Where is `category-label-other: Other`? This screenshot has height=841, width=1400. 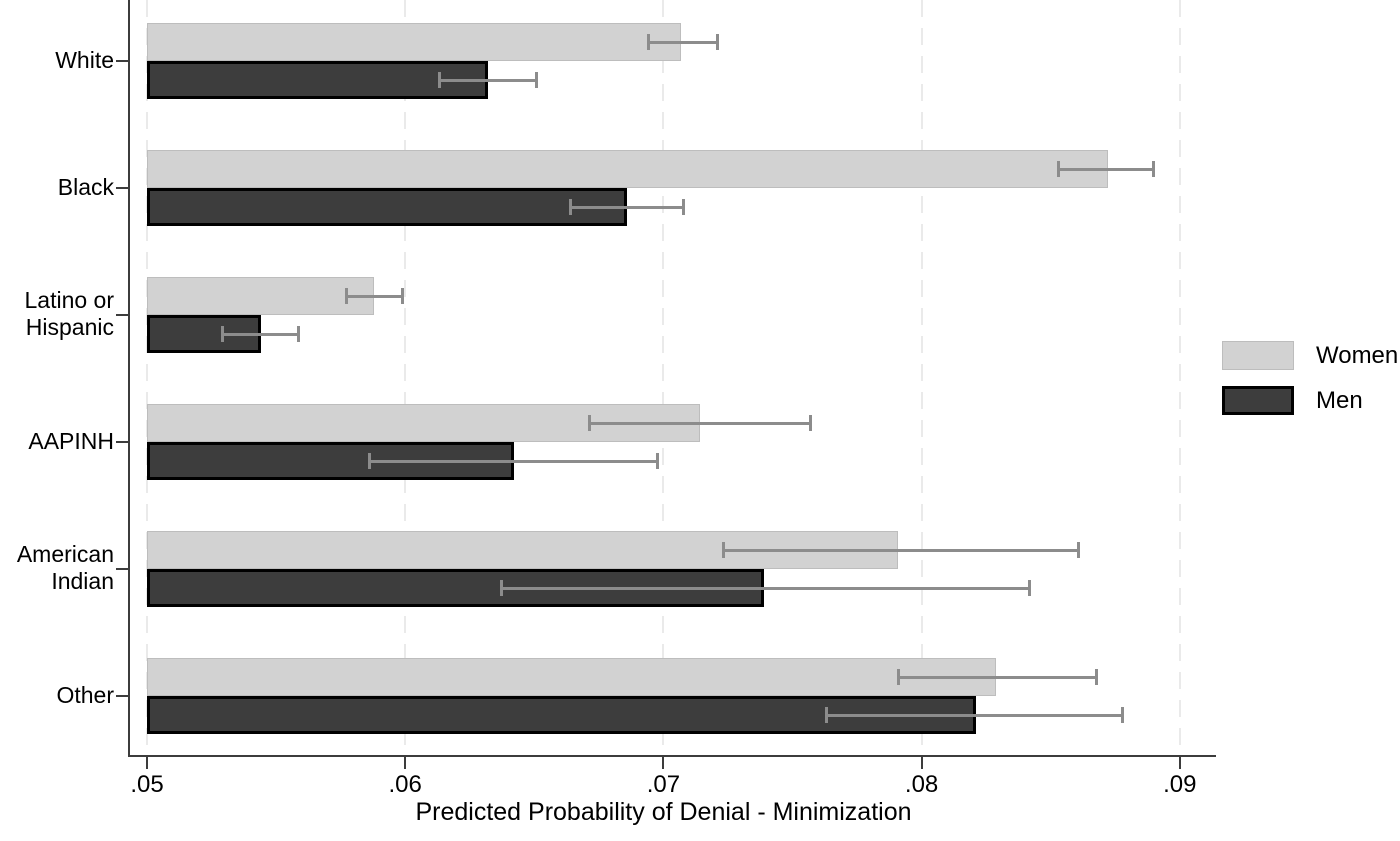 category-label-other: Other is located at coordinates (85, 694).